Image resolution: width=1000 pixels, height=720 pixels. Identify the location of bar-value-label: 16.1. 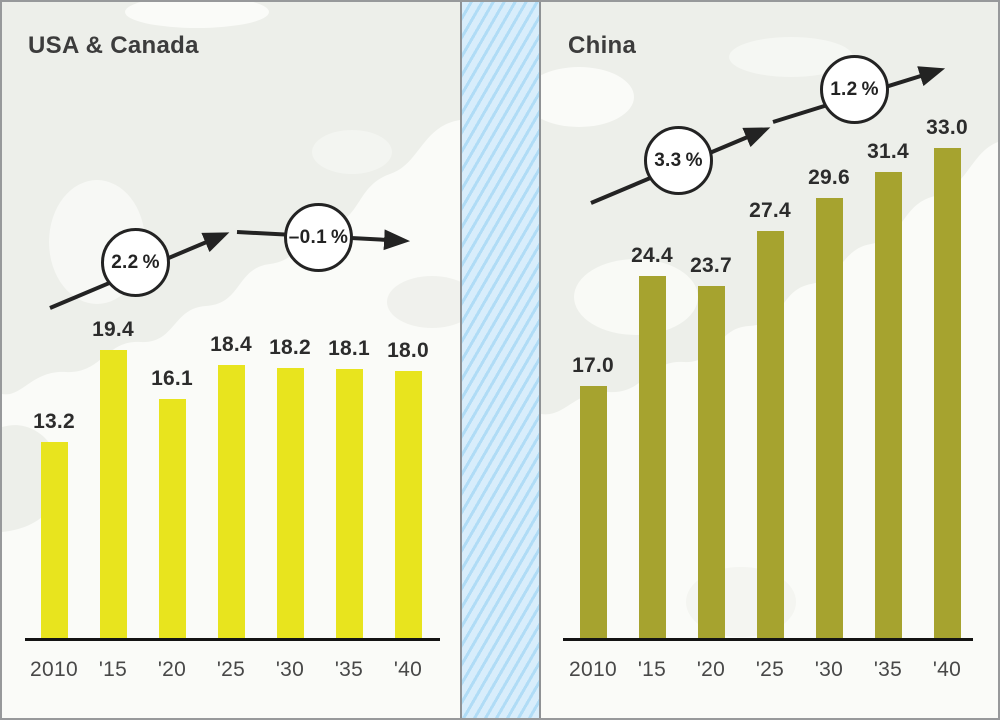
(172, 378).